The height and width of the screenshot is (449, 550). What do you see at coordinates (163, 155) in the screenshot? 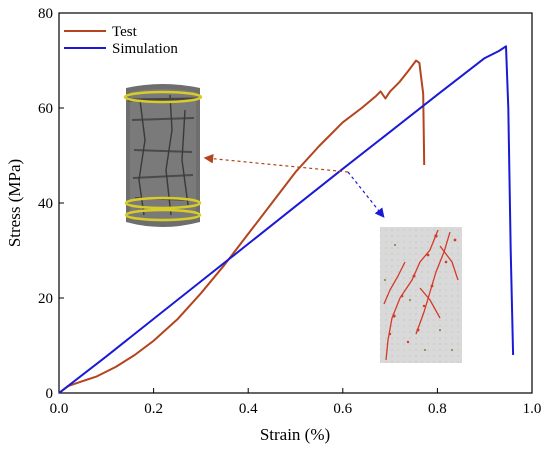
I see `test-specimen-photo` at bounding box center [163, 155].